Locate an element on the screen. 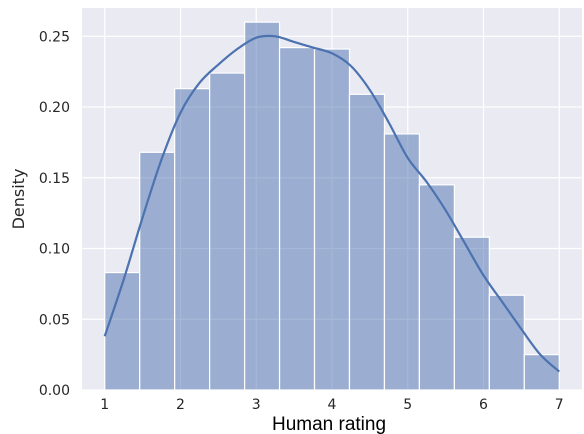 The width and height of the screenshot is (584, 434). y-tick-label: 0.00 is located at coordinates (54, 391).